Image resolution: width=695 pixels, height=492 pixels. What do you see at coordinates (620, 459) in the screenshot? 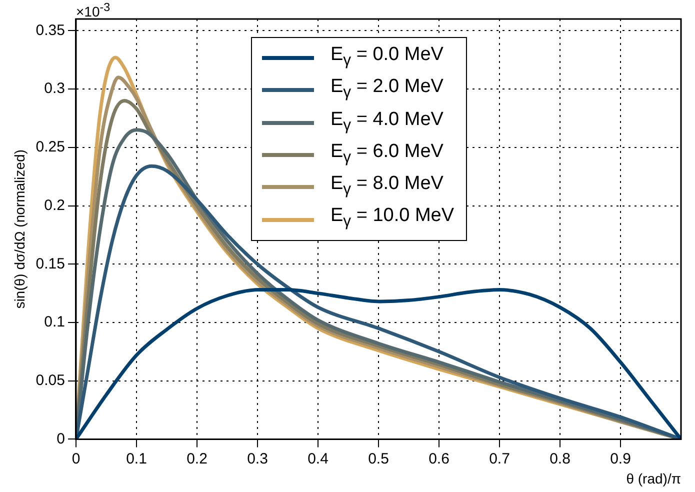
I see `x-tick-label: 0.9` at bounding box center [620, 459].